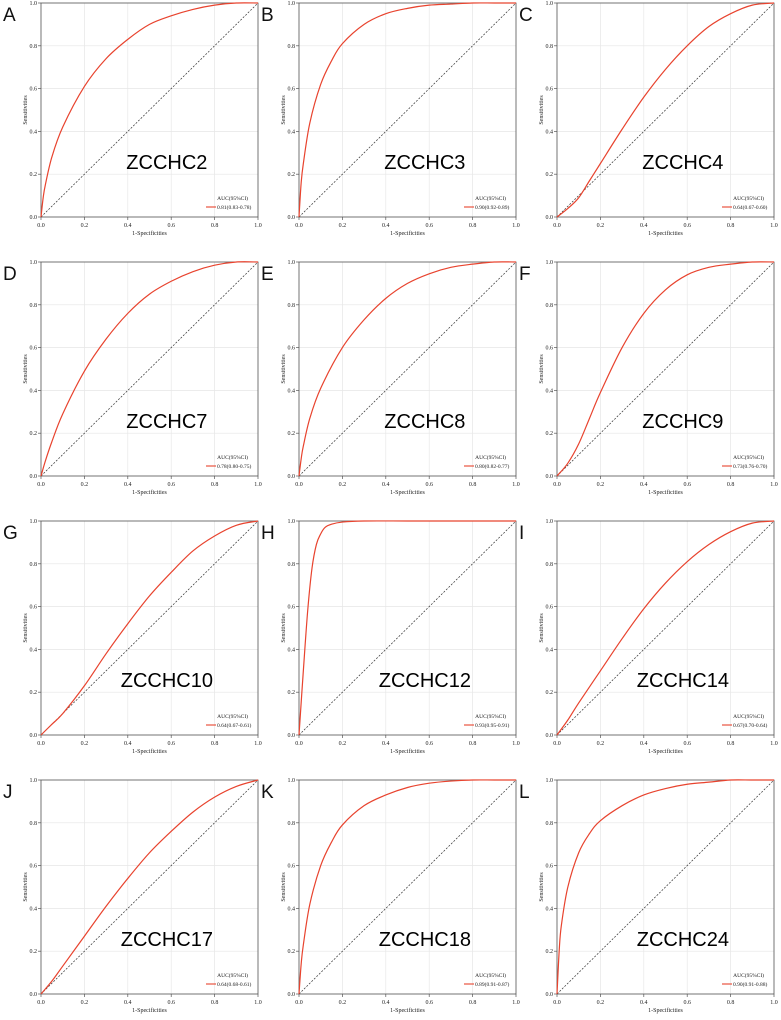  What do you see at coordinates (234, 984) in the screenshot?
I see `legend-value: 0.64(0.68-0.61)` at bounding box center [234, 984].